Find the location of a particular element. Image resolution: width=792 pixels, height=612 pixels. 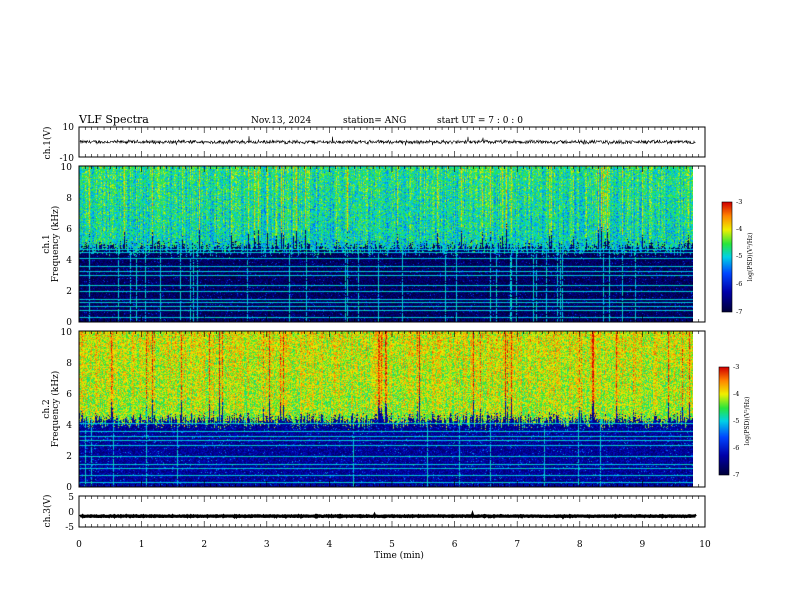

ch1-colorbar-holder is located at coordinates (727, 257).